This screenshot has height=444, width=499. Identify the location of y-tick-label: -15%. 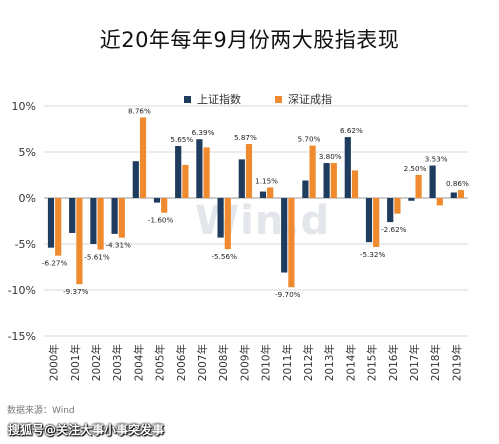
(22, 336).